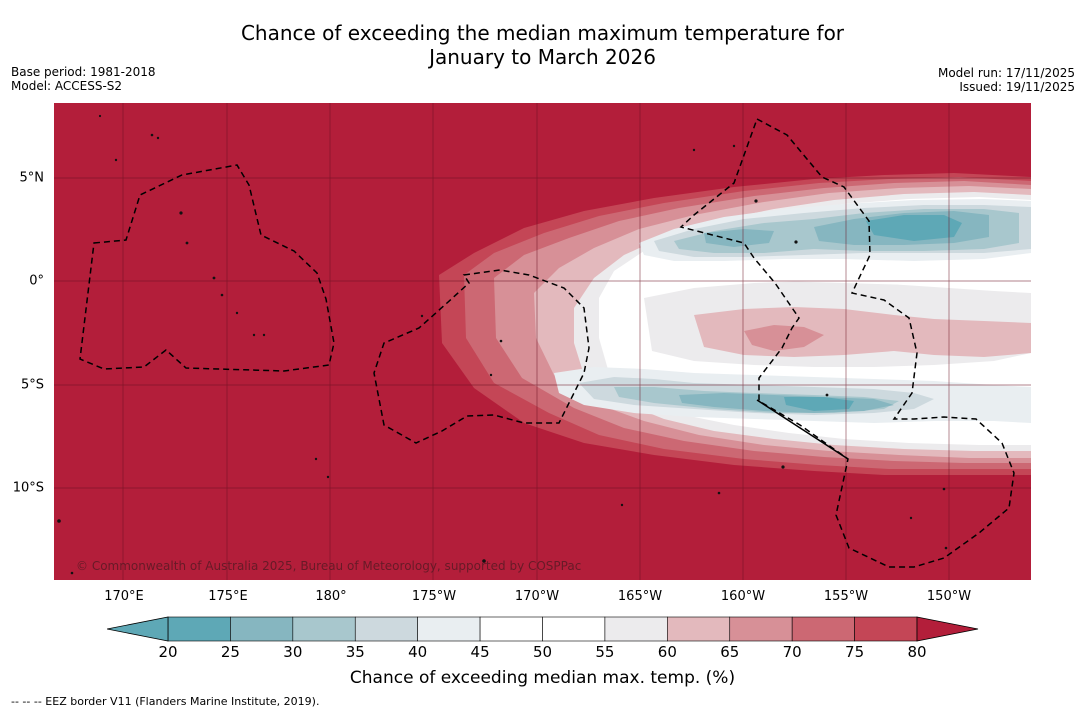  Describe the element at coordinates (1017, 87) in the screenshot. I see `issued-text: Issued: 19/11/2025` at that location.